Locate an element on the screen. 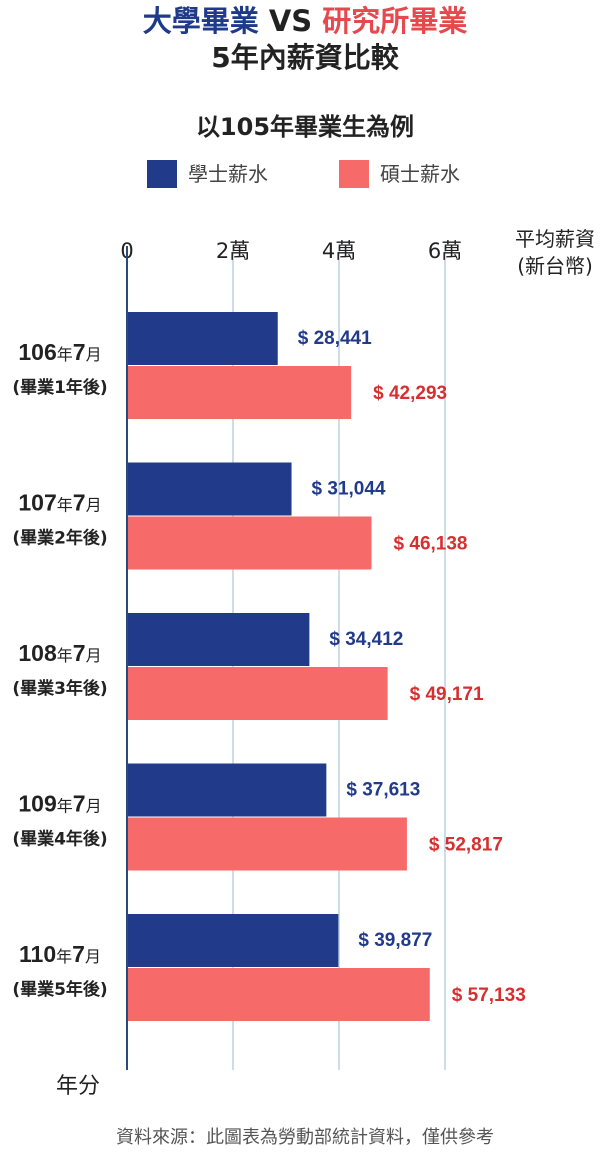  category-label: 109年7月 is located at coordinates (59, 804).